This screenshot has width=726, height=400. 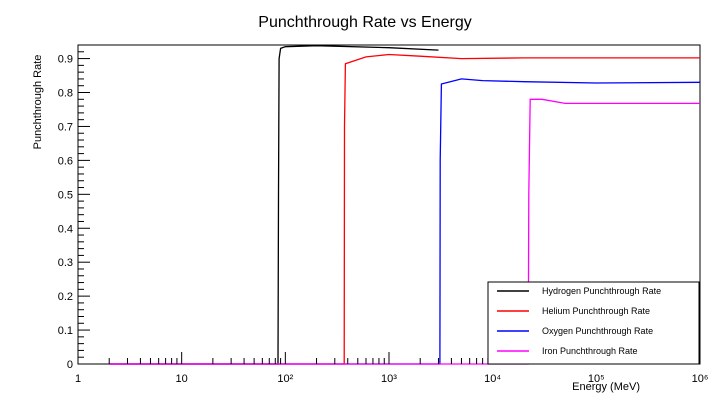 What do you see at coordinates (65, 60) in the screenshot?
I see `y-tick-label: 0.9` at bounding box center [65, 60].